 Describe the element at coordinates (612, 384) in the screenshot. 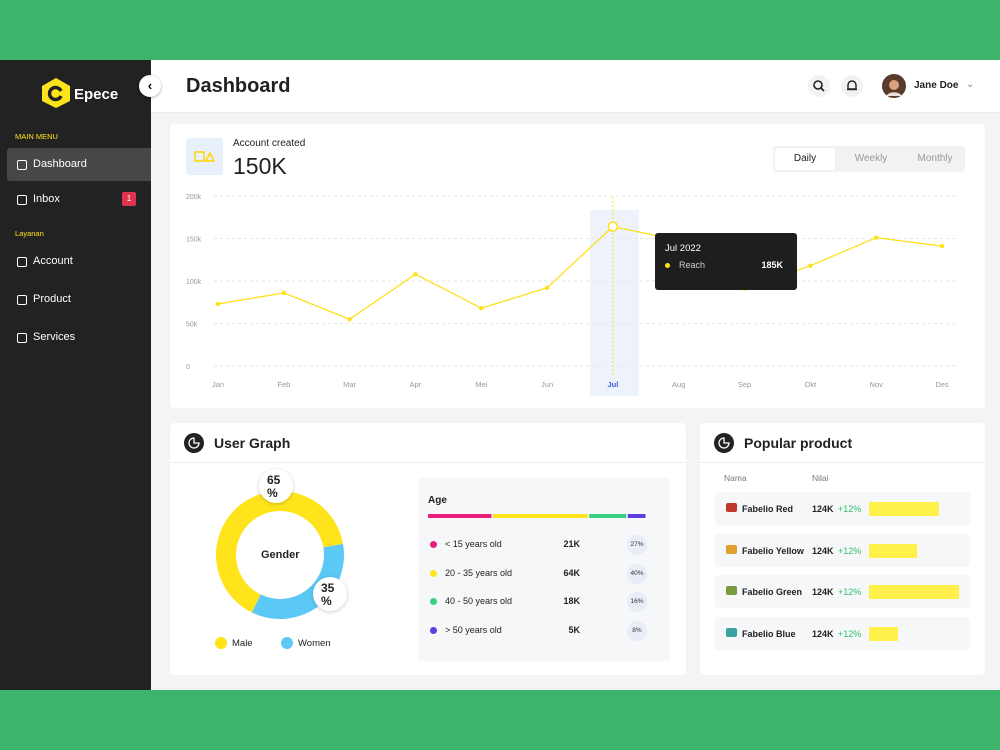

I see `x-tick-label: Jul` at that location.